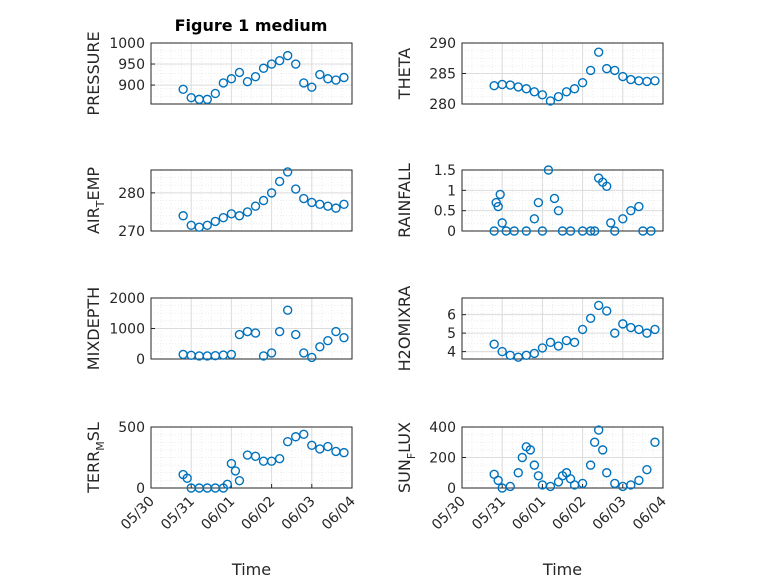  I want to click on axes-box, so click(251, 200).